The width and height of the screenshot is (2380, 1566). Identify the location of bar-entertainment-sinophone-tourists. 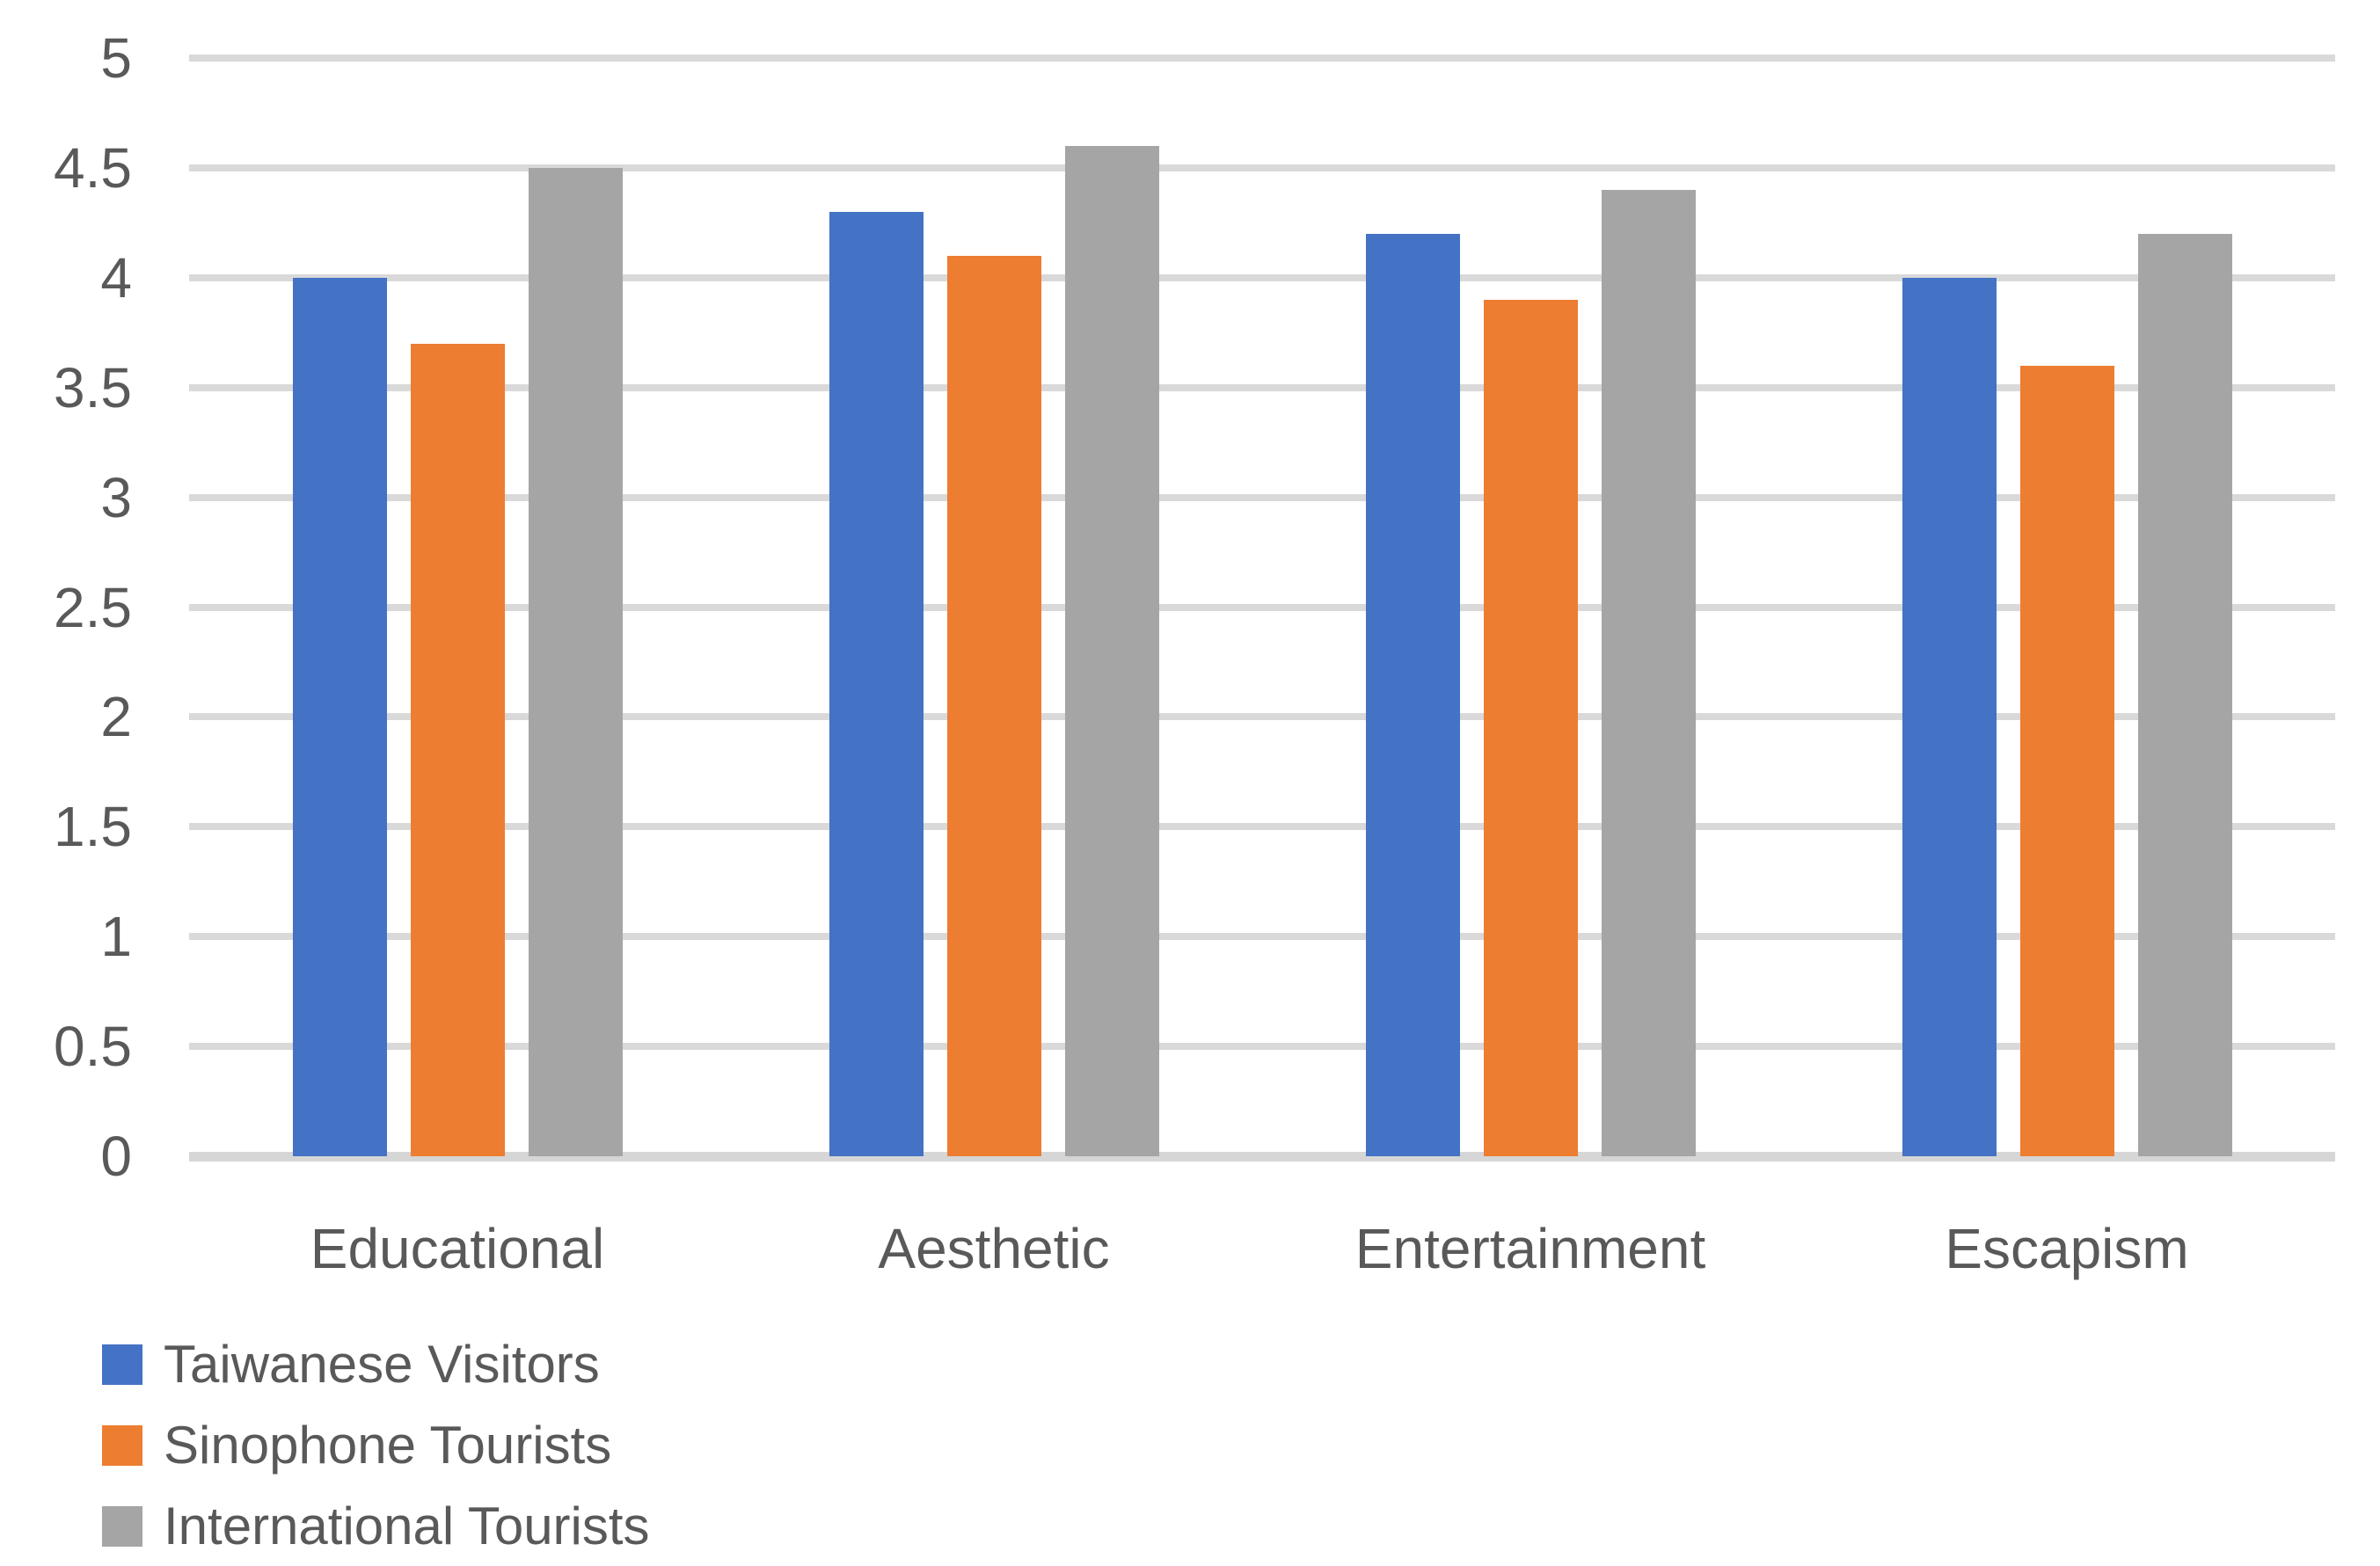
(1531, 728).